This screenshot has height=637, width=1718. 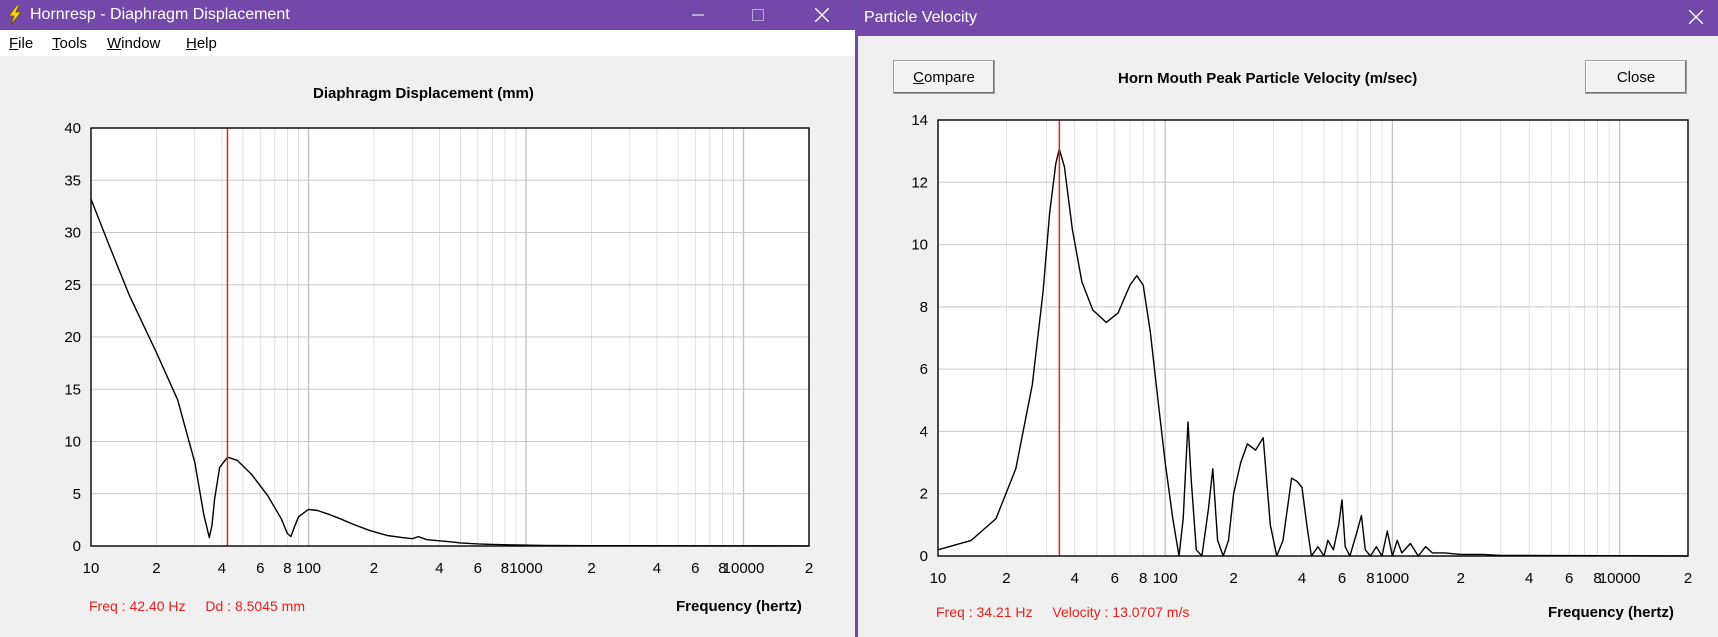 What do you see at coordinates (427, 43) in the screenshot?
I see `menu-bar: File Tools Window Help` at bounding box center [427, 43].